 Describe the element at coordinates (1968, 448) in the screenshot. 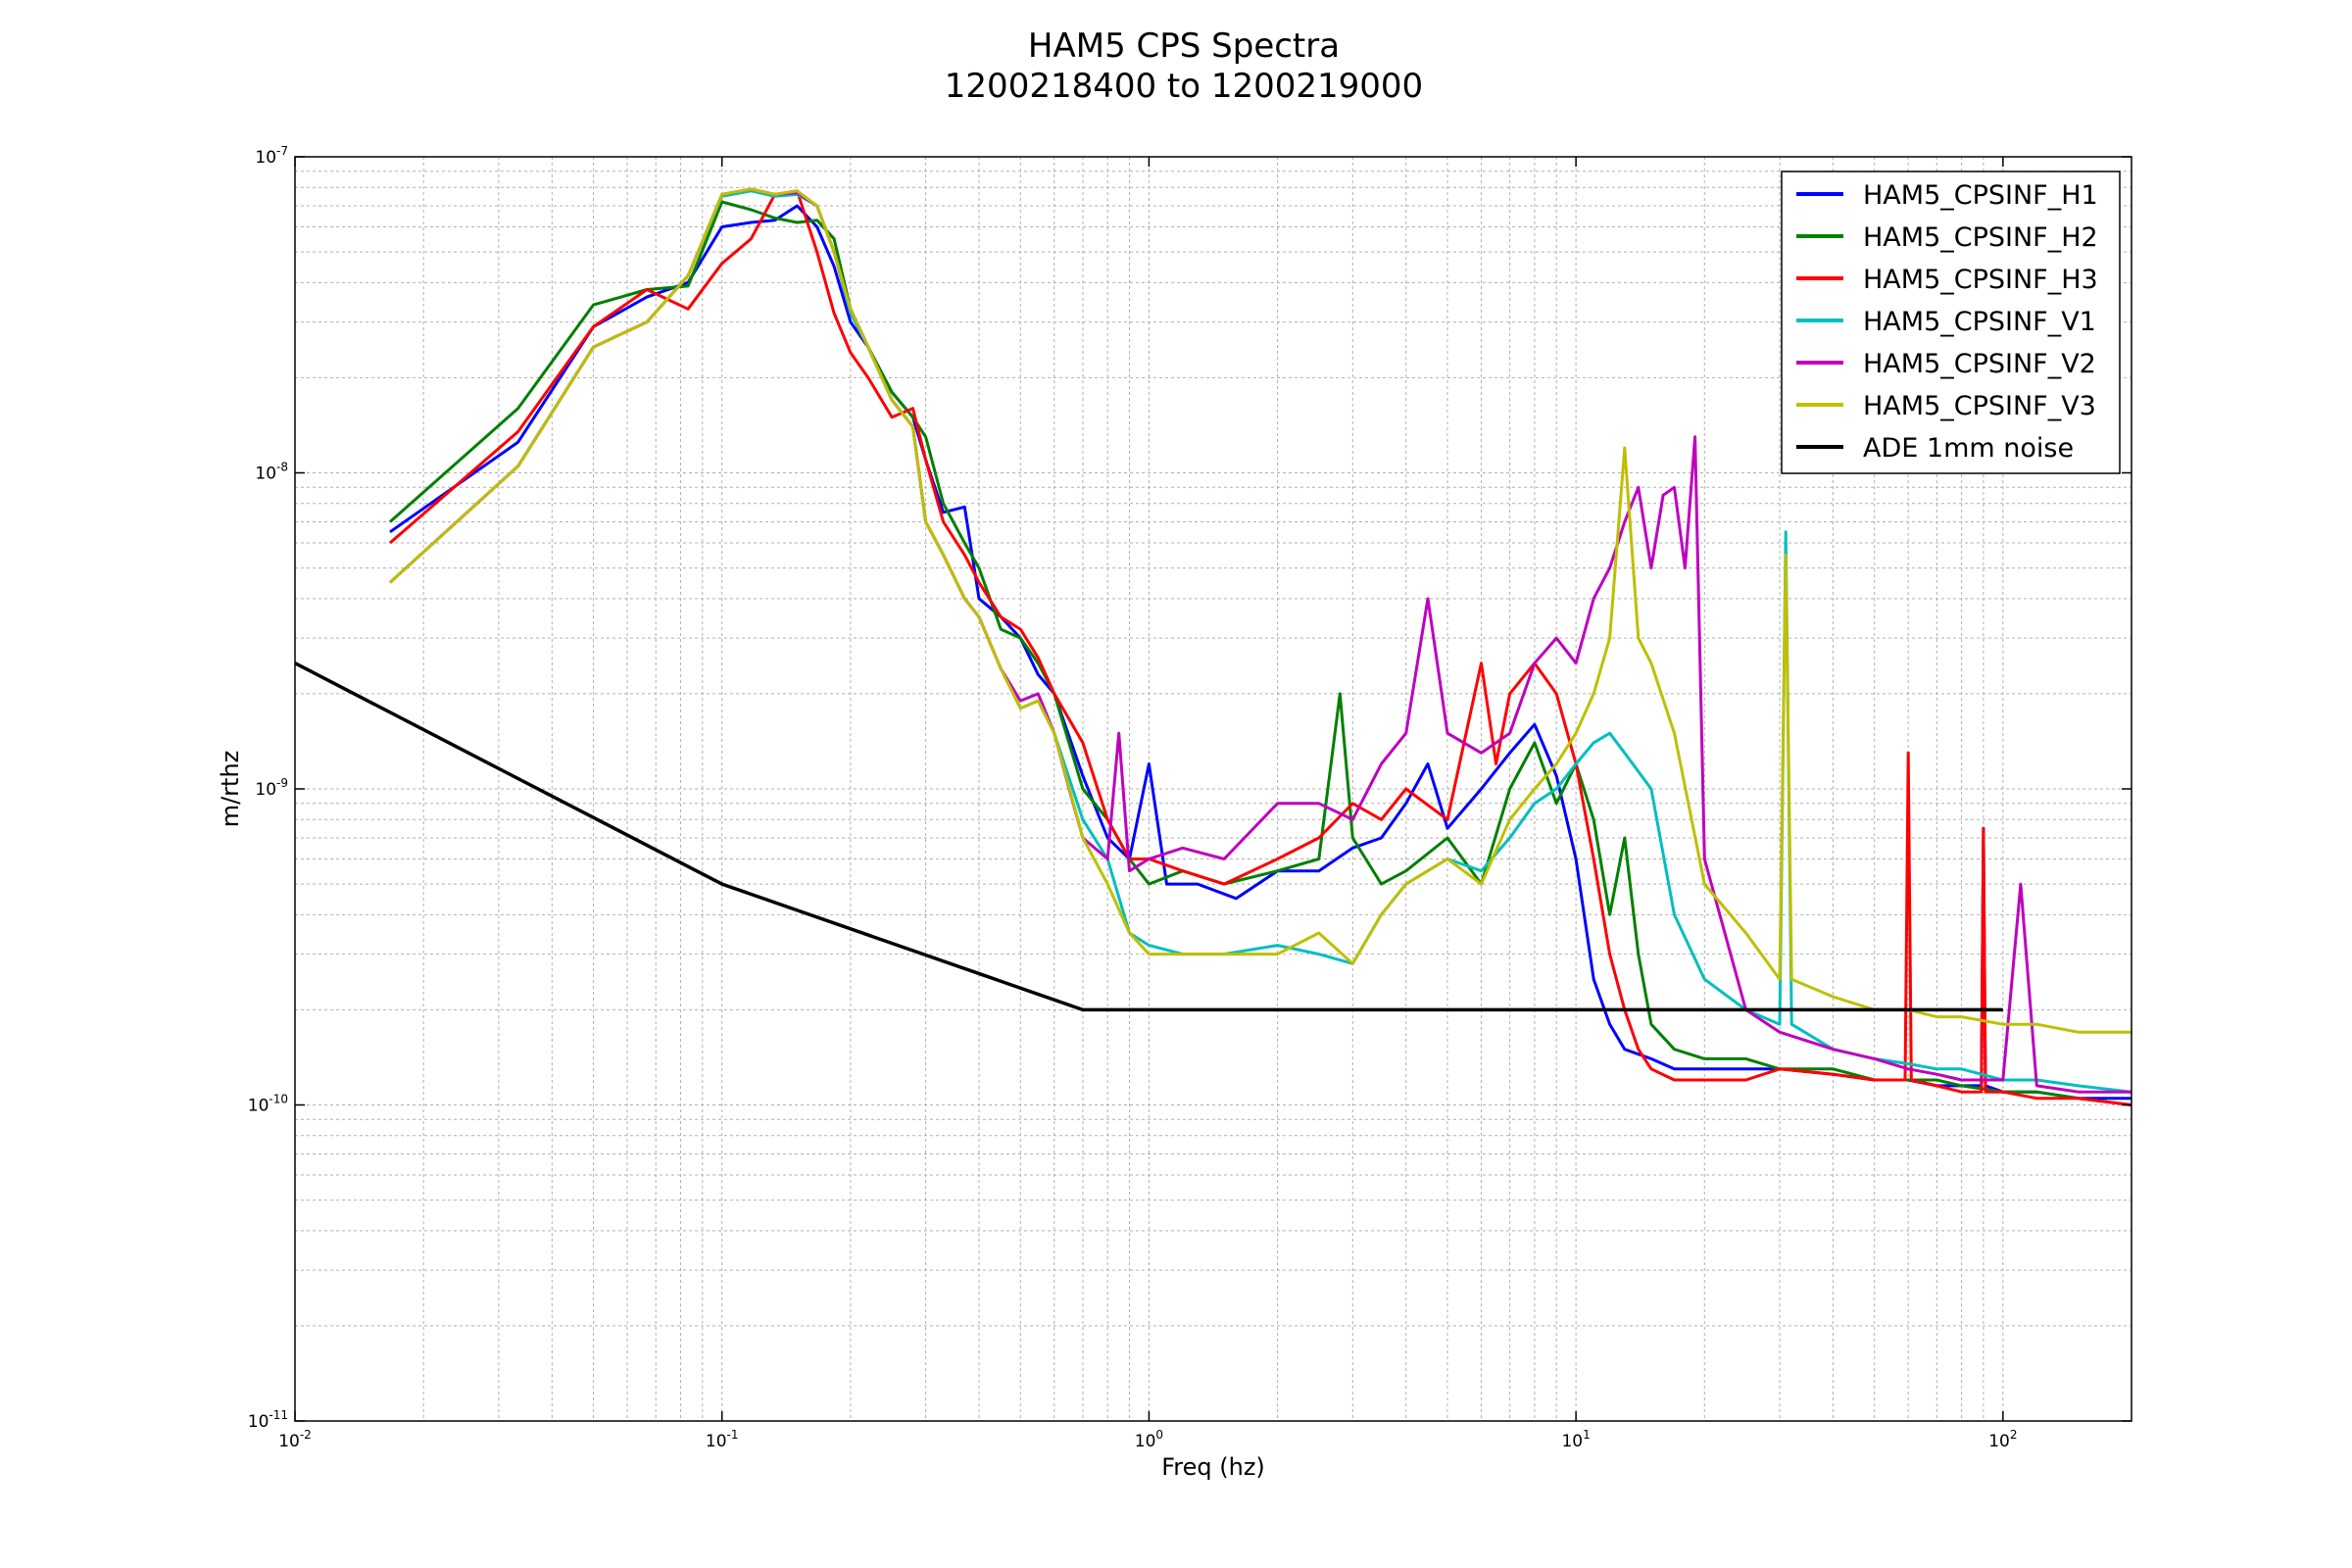

I see `legend-label-6: ADE 1mm noise` at that location.